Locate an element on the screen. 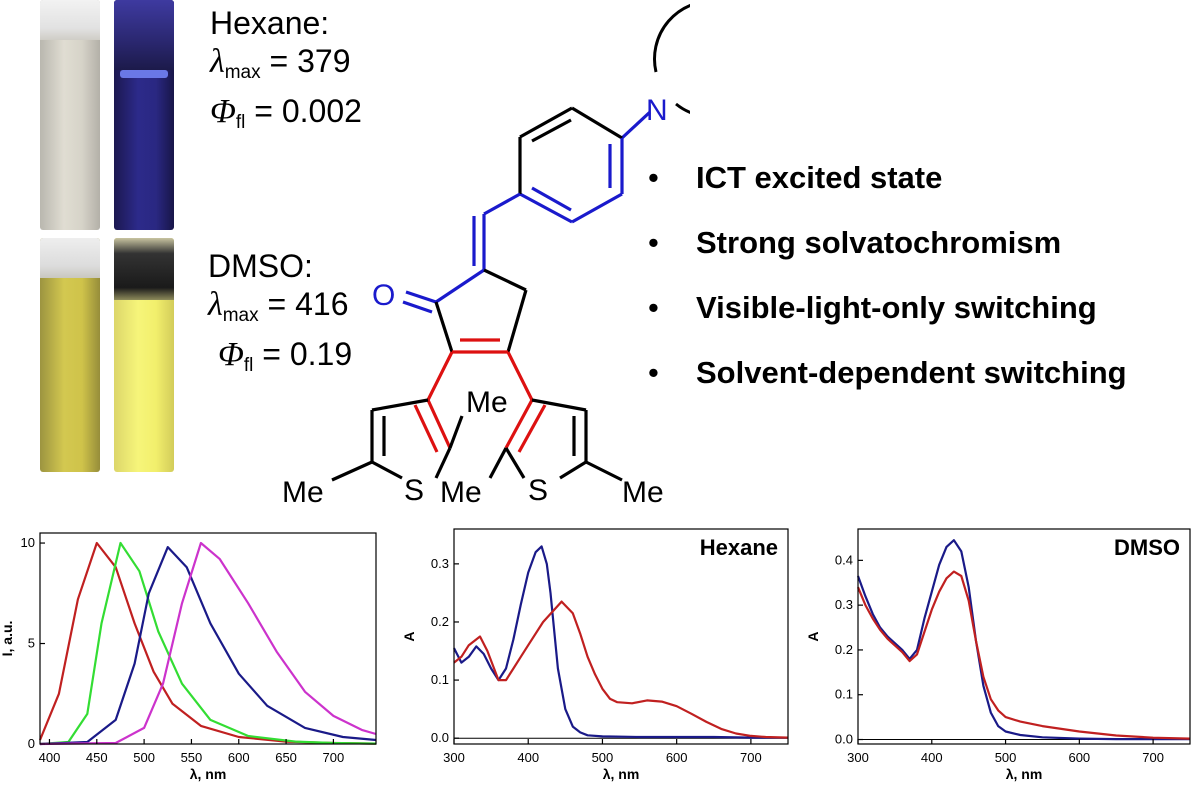 This screenshot has width=1200, height=794. dmso-solvent-name: DMSO: is located at coordinates (260, 266).